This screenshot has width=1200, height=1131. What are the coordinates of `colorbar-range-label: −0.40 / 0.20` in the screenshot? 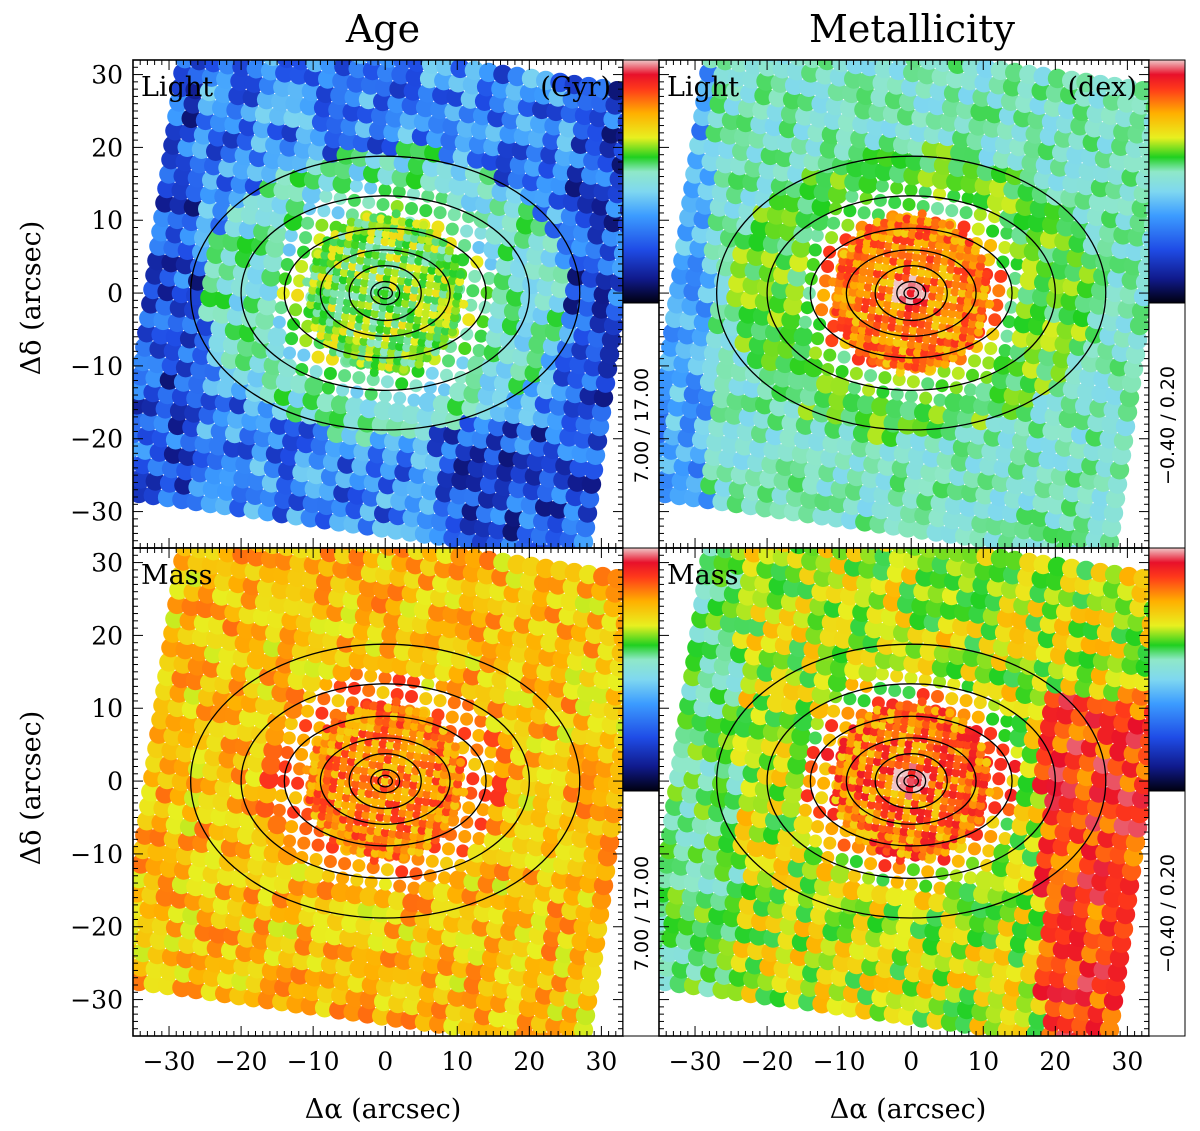 It's located at (1168, 425).